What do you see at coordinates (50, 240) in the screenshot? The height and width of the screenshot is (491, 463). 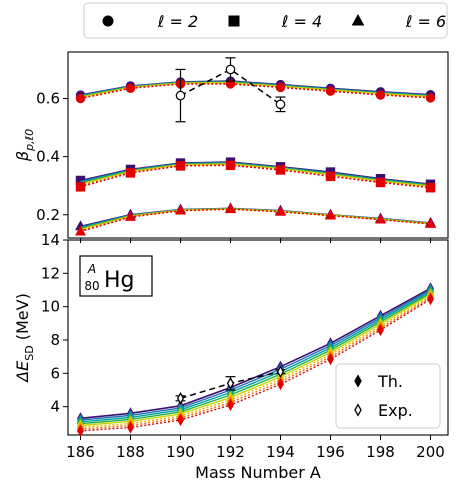 I see `y-tick-label: 14` at bounding box center [50, 240].